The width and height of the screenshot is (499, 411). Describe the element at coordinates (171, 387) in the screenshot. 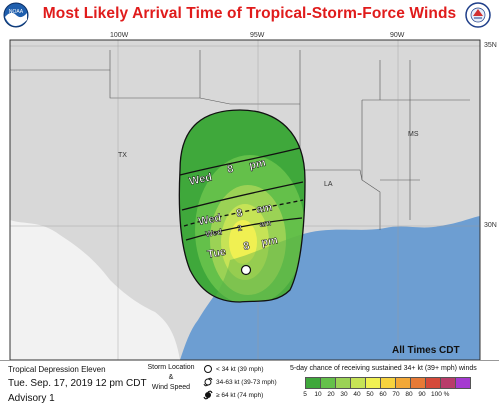

I see `legend-heading-line3: Wind Speed` at that location.